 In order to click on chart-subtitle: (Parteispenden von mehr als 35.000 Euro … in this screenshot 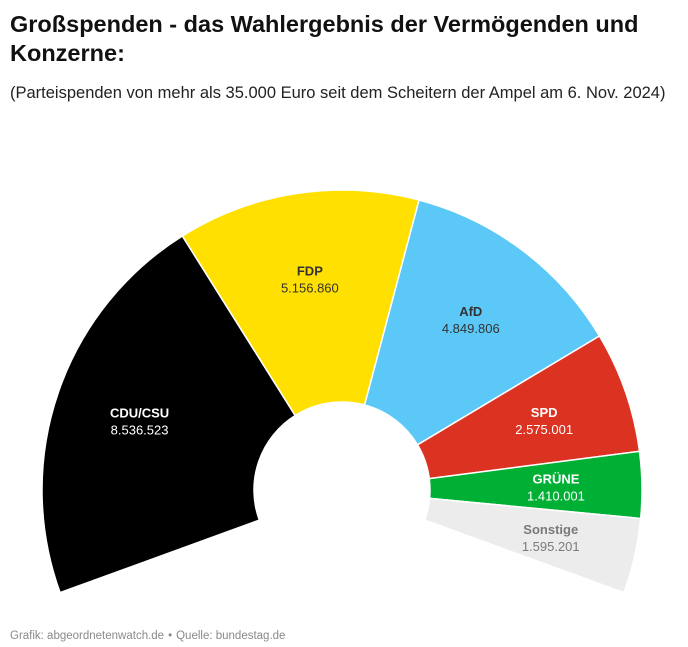, I will do `click(338, 93)`.